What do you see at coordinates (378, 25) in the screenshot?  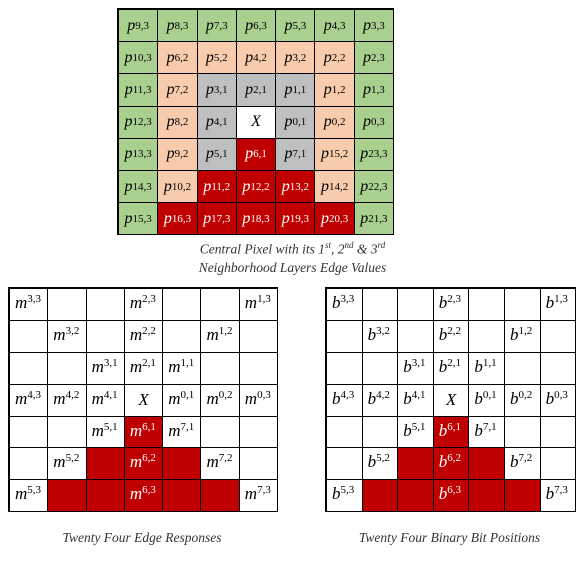 I see `cell-subscript: 3,3` at bounding box center [378, 25].